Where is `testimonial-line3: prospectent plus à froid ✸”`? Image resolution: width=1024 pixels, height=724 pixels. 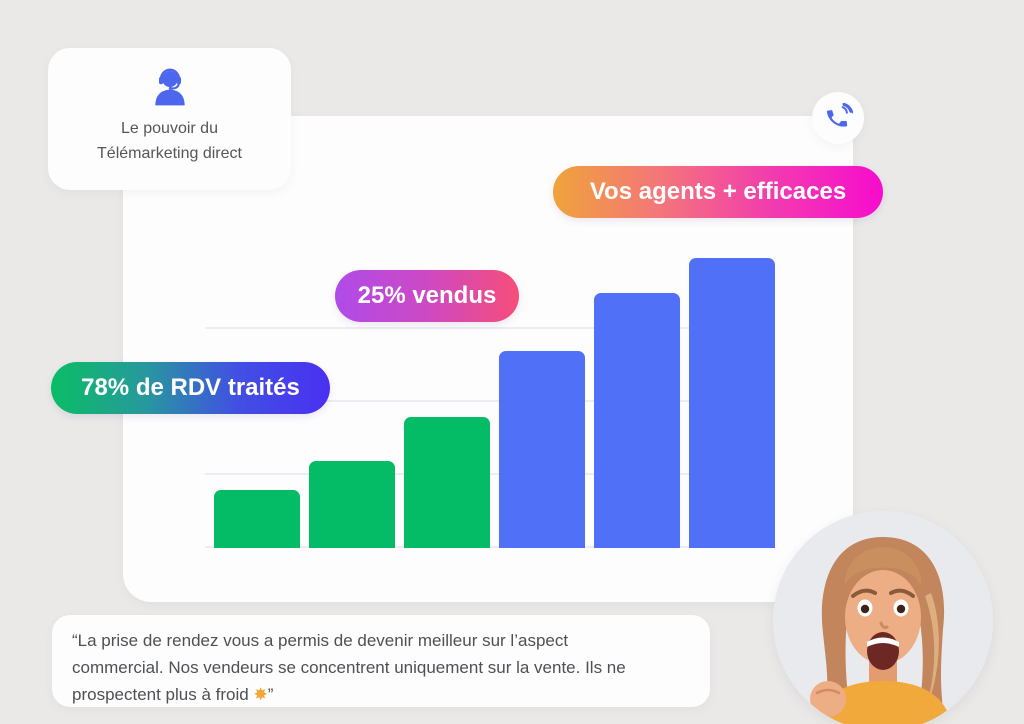
testimonial-line3: prospectent plus à froid ✸” is located at coordinates (381, 694).